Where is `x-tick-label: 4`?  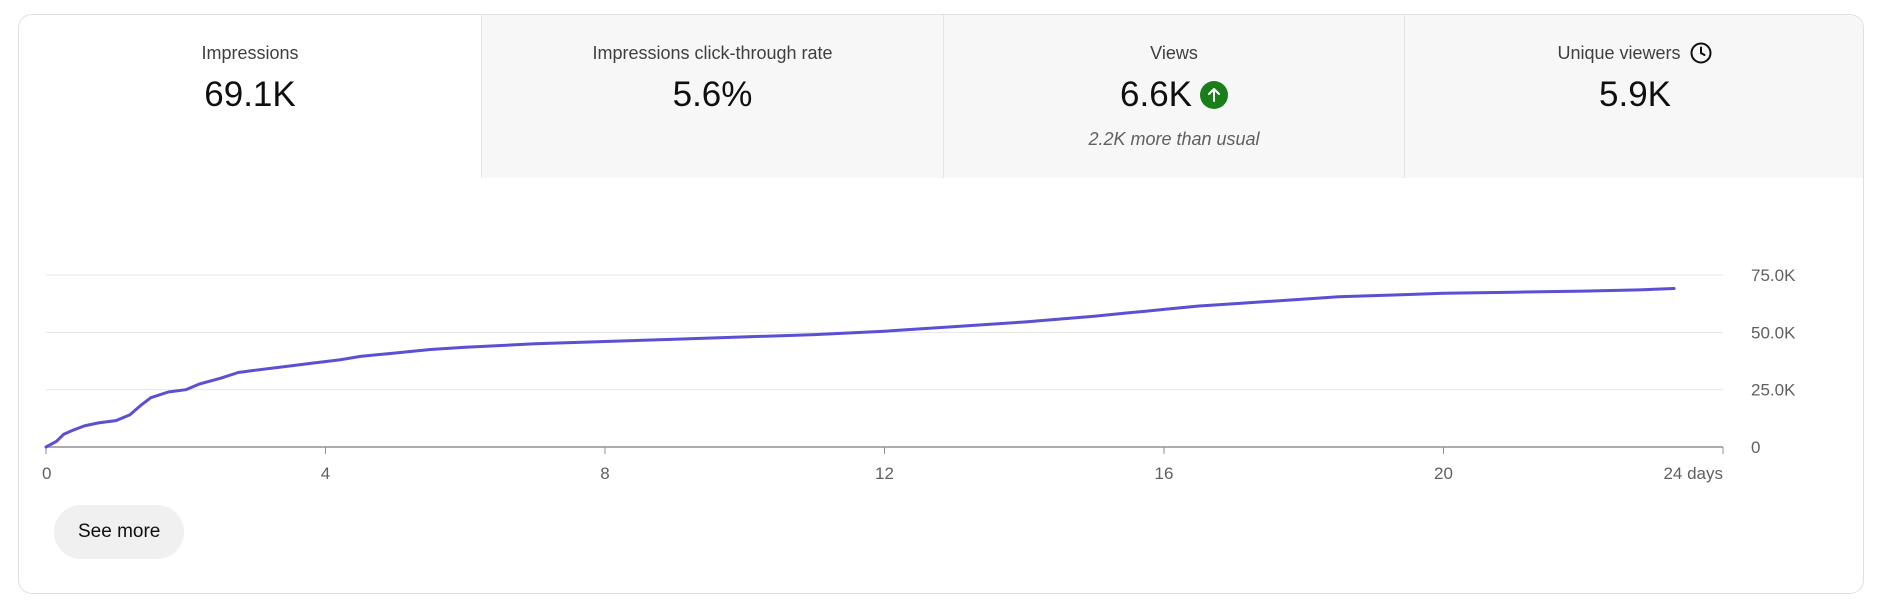 x-tick-label: 4 is located at coordinates (325, 473).